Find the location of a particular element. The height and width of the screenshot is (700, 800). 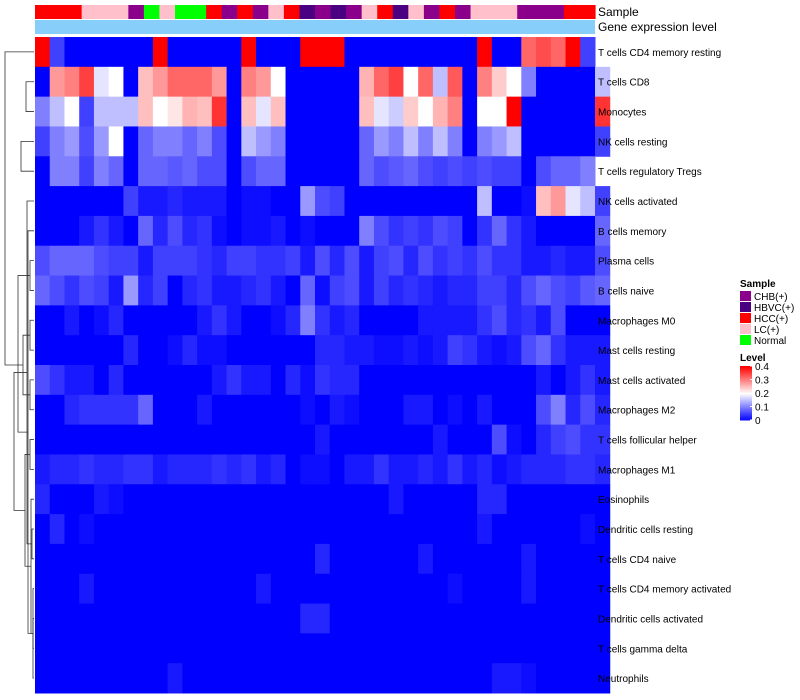

sample-legend-label: LC(+) is located at coordinates (766, 330).